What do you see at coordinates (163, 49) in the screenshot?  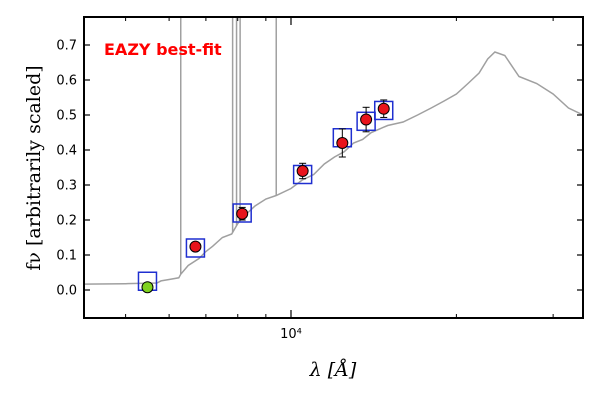 I see `annotation-label: EAZY best-fit` at bounding box center [163, 49].